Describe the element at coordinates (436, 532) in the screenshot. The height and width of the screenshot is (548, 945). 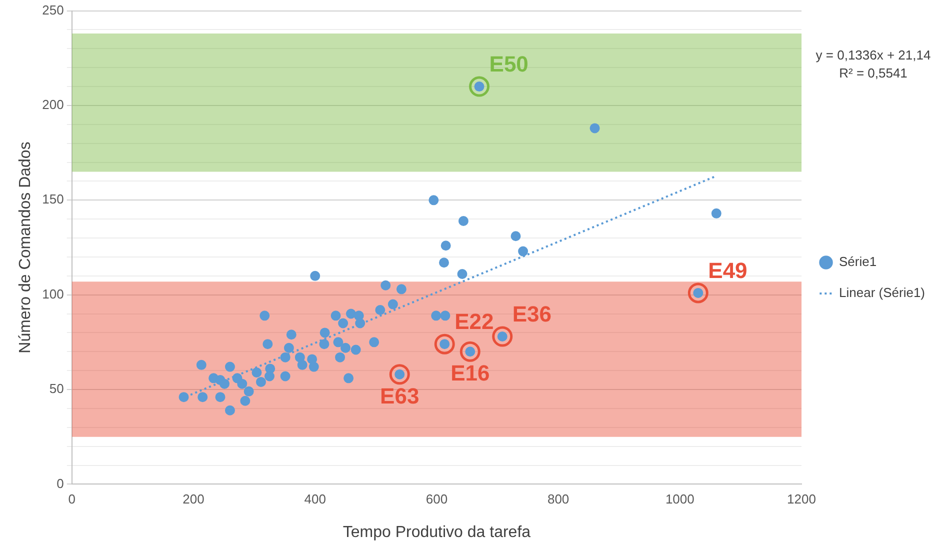
I see `x-axis-title: Tempo Produtivo da tarefa` at that location.